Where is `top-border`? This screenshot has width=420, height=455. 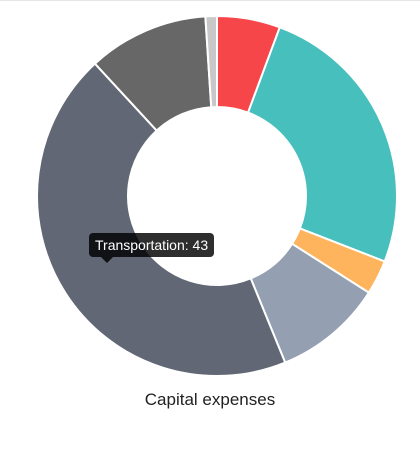
top-border is located at coordinates (210, 0).